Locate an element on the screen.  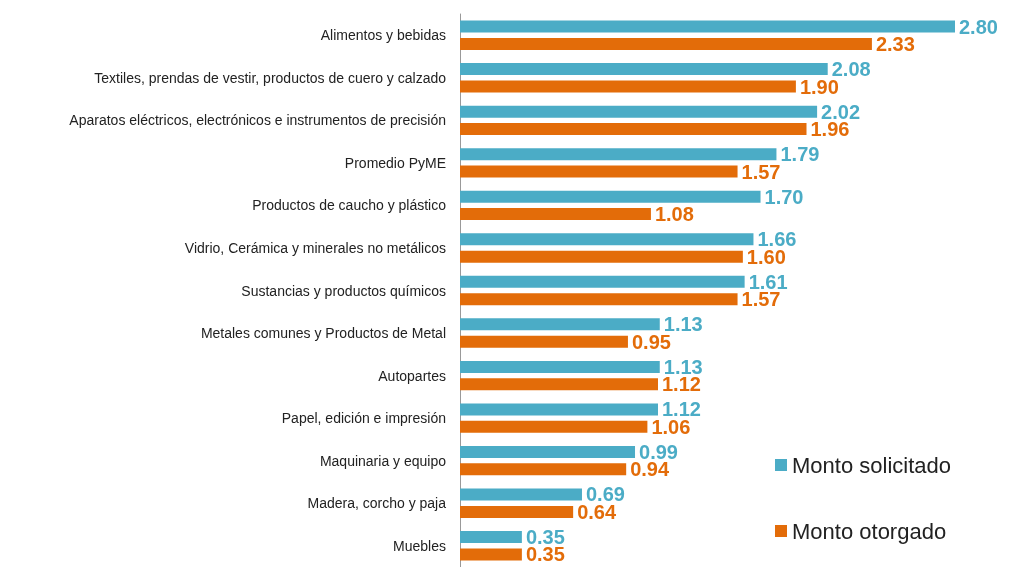
data-label: 1.08 is located at coordinates (674, 214).